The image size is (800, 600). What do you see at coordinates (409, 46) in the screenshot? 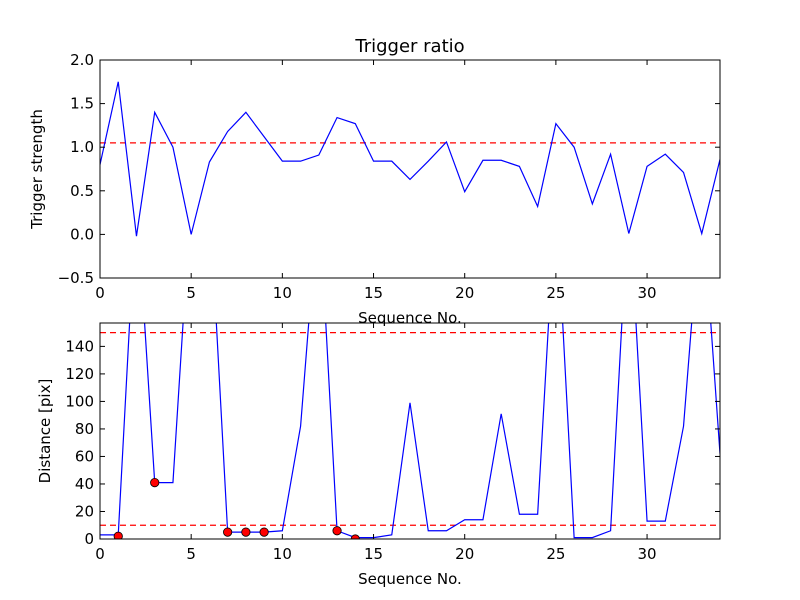
I see `chart-title: Trigger ratio` at bounding box center [409, 46].